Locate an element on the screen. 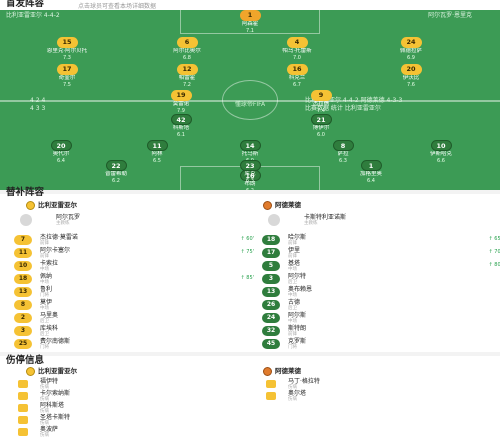 The width and height of the screenshot is (500, 440). formation-right: 比利亚雷亚尔 4-4-2 阿德莱德 4-3-3 is located at coordinates (354, 100).